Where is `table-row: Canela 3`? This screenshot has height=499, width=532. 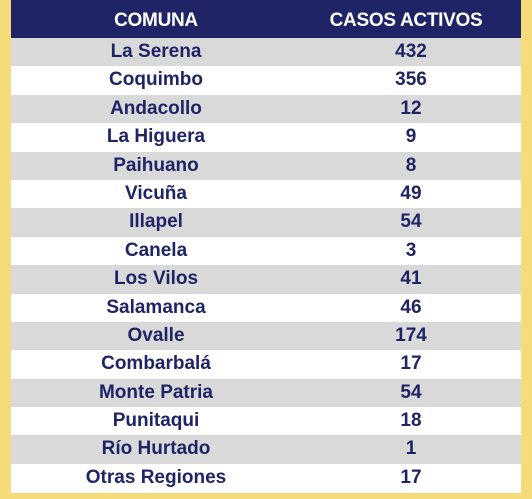
table-row: Canela 3 is located at coordinates (266, 251).